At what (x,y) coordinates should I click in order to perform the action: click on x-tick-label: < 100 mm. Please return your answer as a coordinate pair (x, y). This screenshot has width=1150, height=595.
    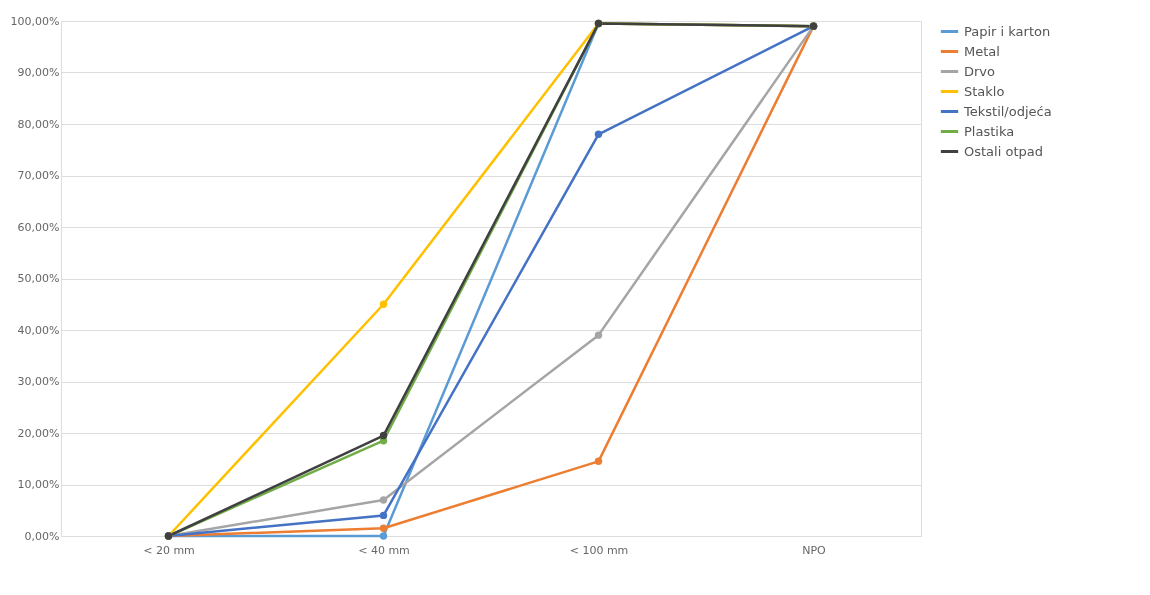
    Looking at the image, I should click on (599, 550).